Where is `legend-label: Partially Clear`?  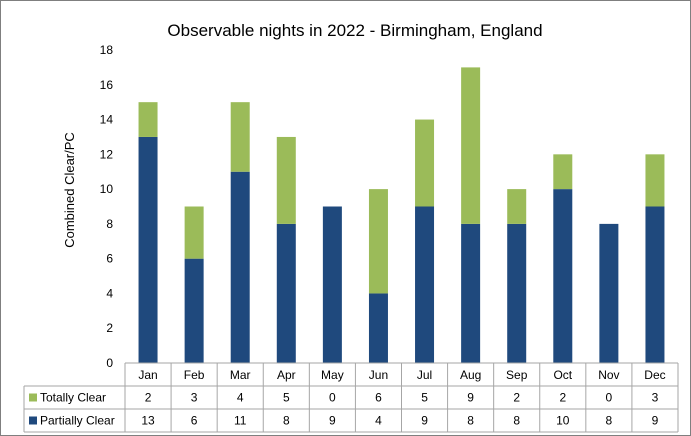
legend-label: Partially Clear is located at coordinates (77, 421).